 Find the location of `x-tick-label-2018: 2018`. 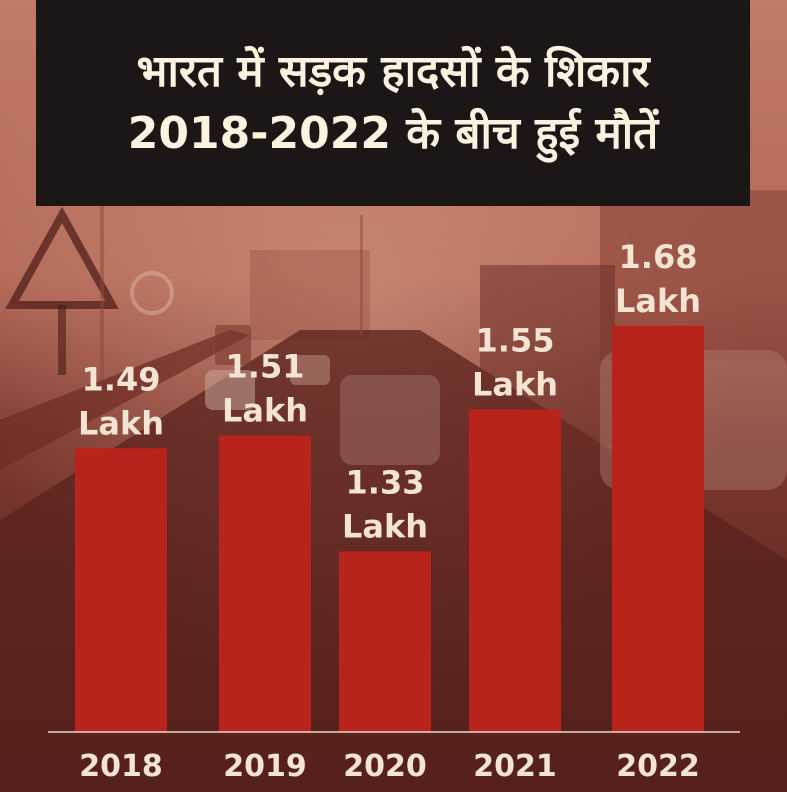

x-tick-label-2018: 2018 is located at coordinates (121, 766).